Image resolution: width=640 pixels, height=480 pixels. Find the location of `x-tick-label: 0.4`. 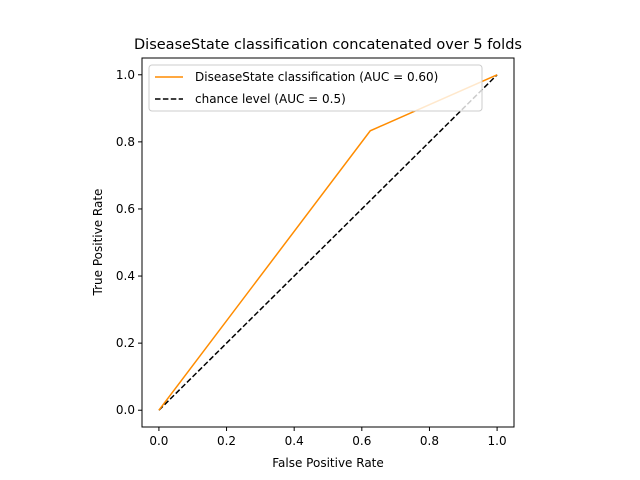

x-tick-label: 0.4 is located at coordinates (294, 441).